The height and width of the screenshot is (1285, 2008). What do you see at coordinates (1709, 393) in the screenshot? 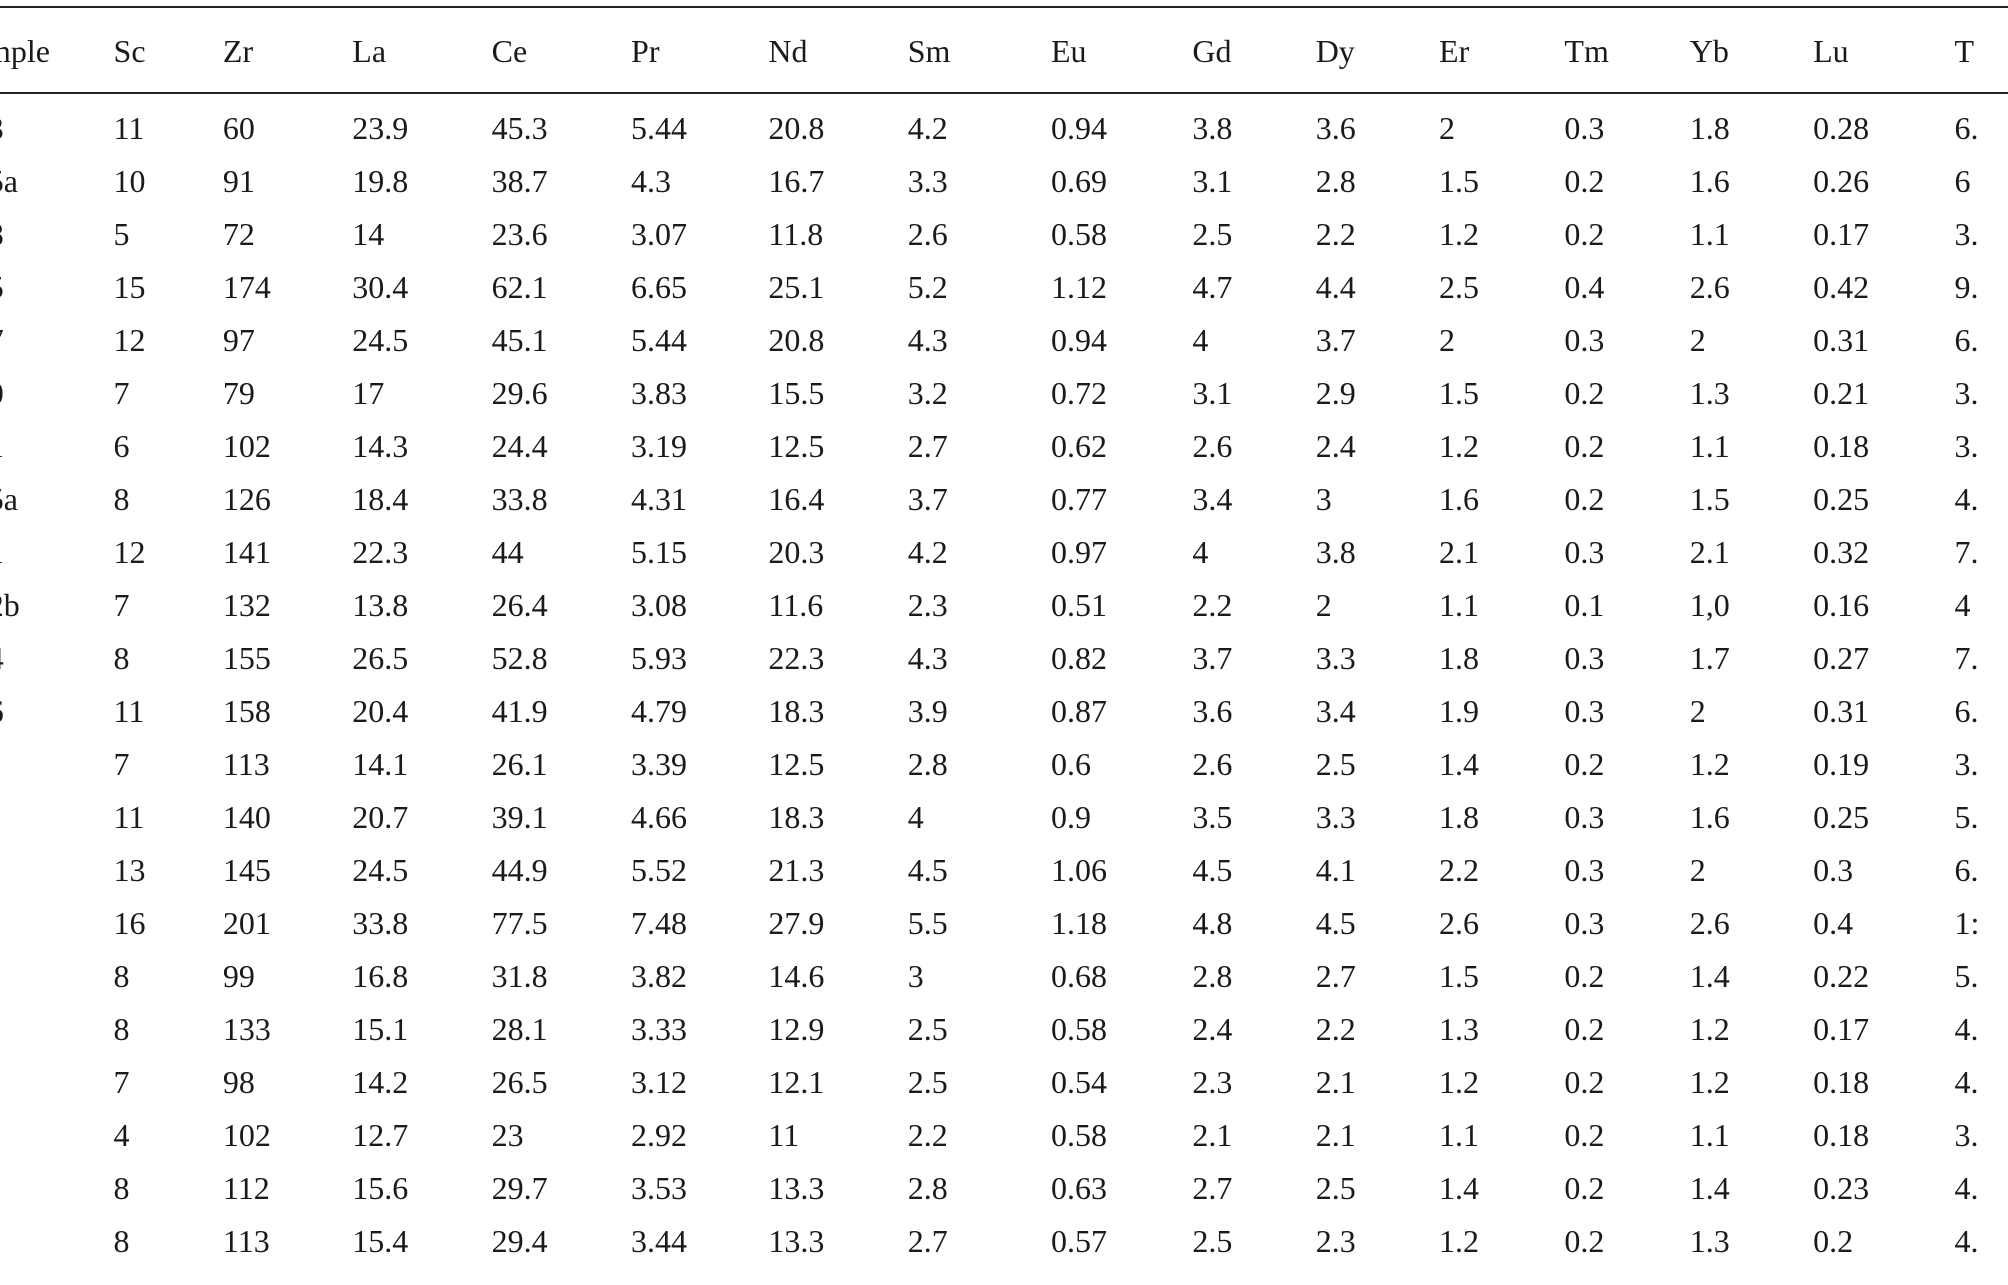
I see `table-cell: 1.3` at bounding box center [1709, 393].